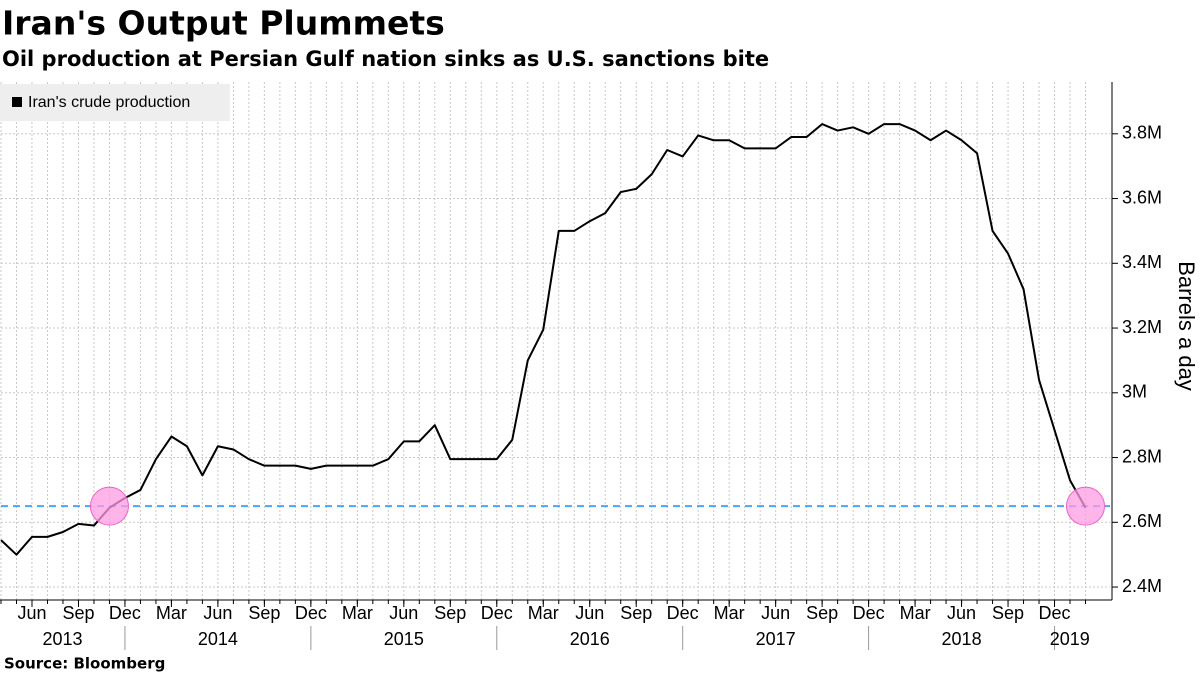 The width and height of the screenshot is (1200, 675). I want to click on year-label: 2014, so click(218, 639).